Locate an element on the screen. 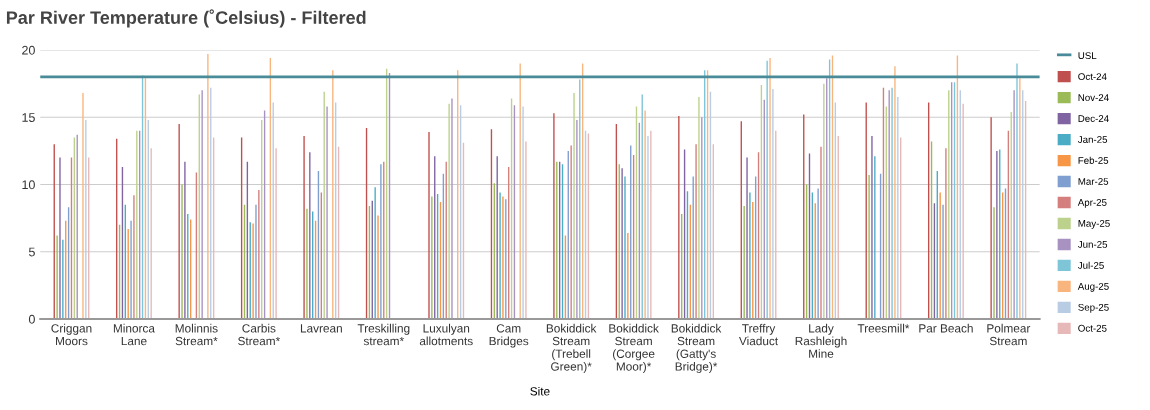 The height and width of the screenshot is (410, 1150). x-tick-label: Treesmill* is located at coordinates (883, 328).